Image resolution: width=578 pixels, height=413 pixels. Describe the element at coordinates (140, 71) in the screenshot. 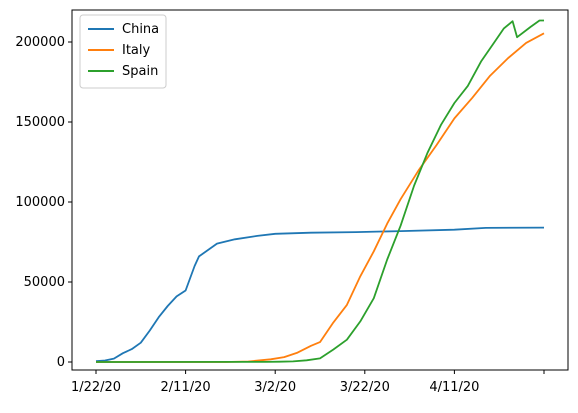

I see `legend-label-spain: Spain` at that location.